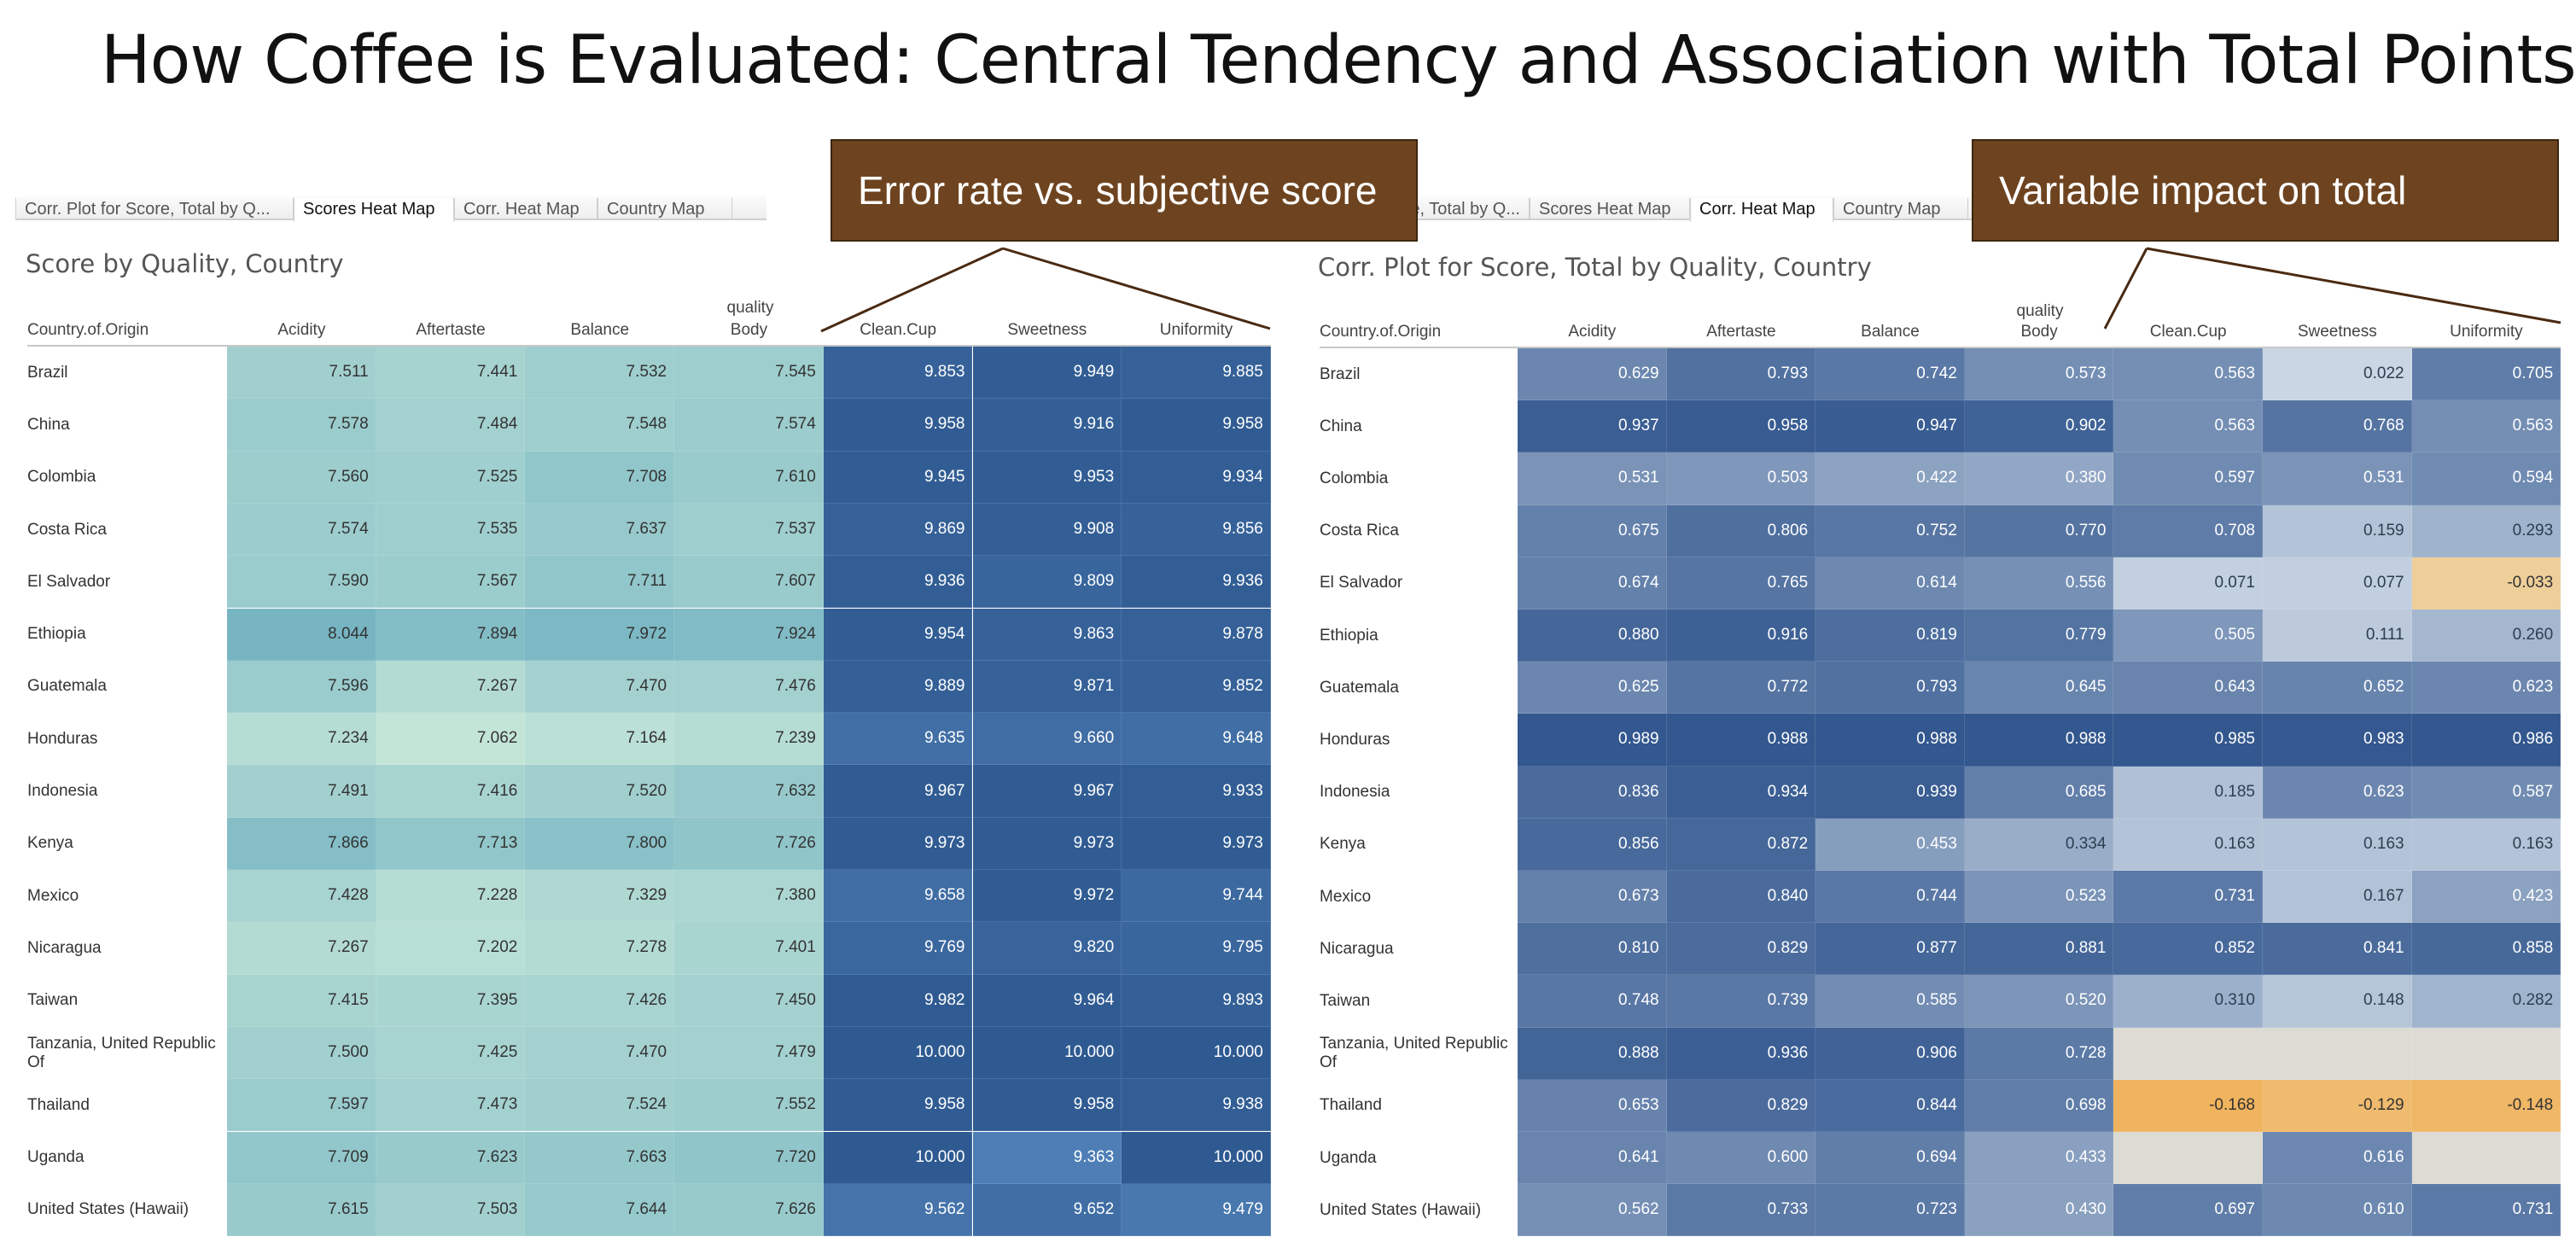 The width and height of the screenshot is (2576, 1260). What do you see at coordinates (1592, 740) in the screenshot?
I see `corr-cell: 0.989` at bounding box center [1592, 740].